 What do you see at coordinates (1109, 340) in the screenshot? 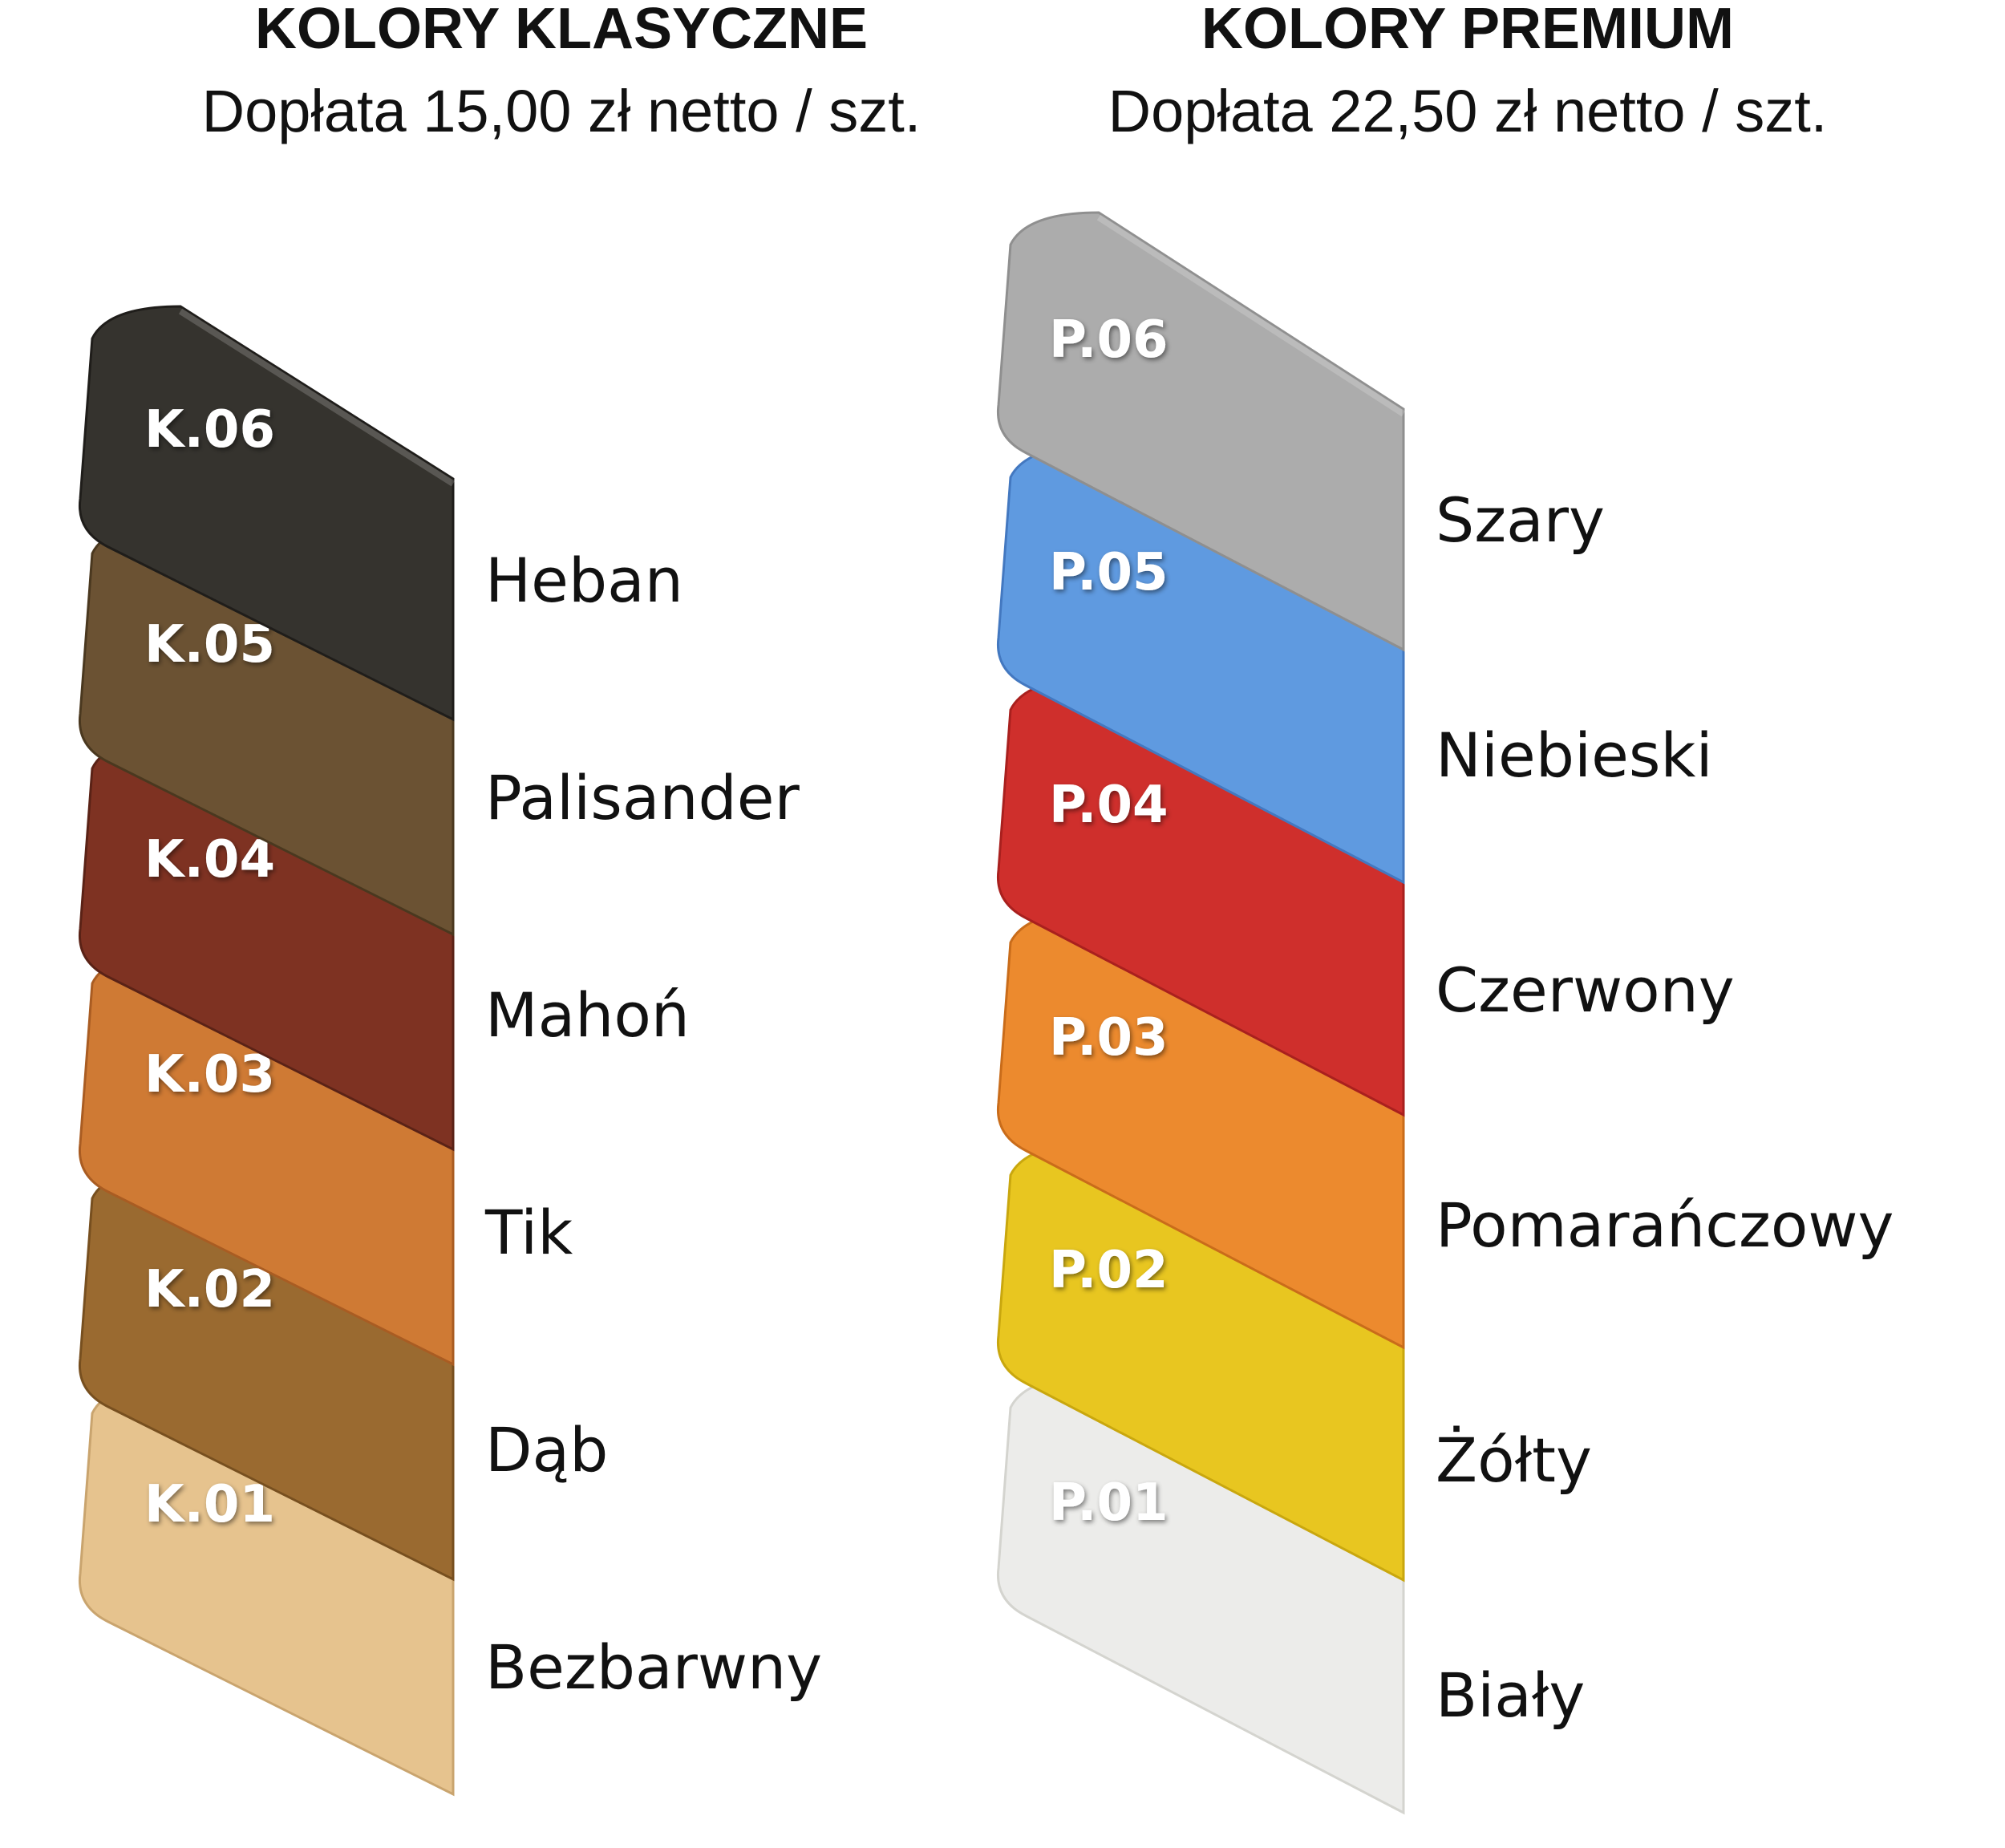
I see `premium-code-label: P.06` at bounding box center [1109, 340].